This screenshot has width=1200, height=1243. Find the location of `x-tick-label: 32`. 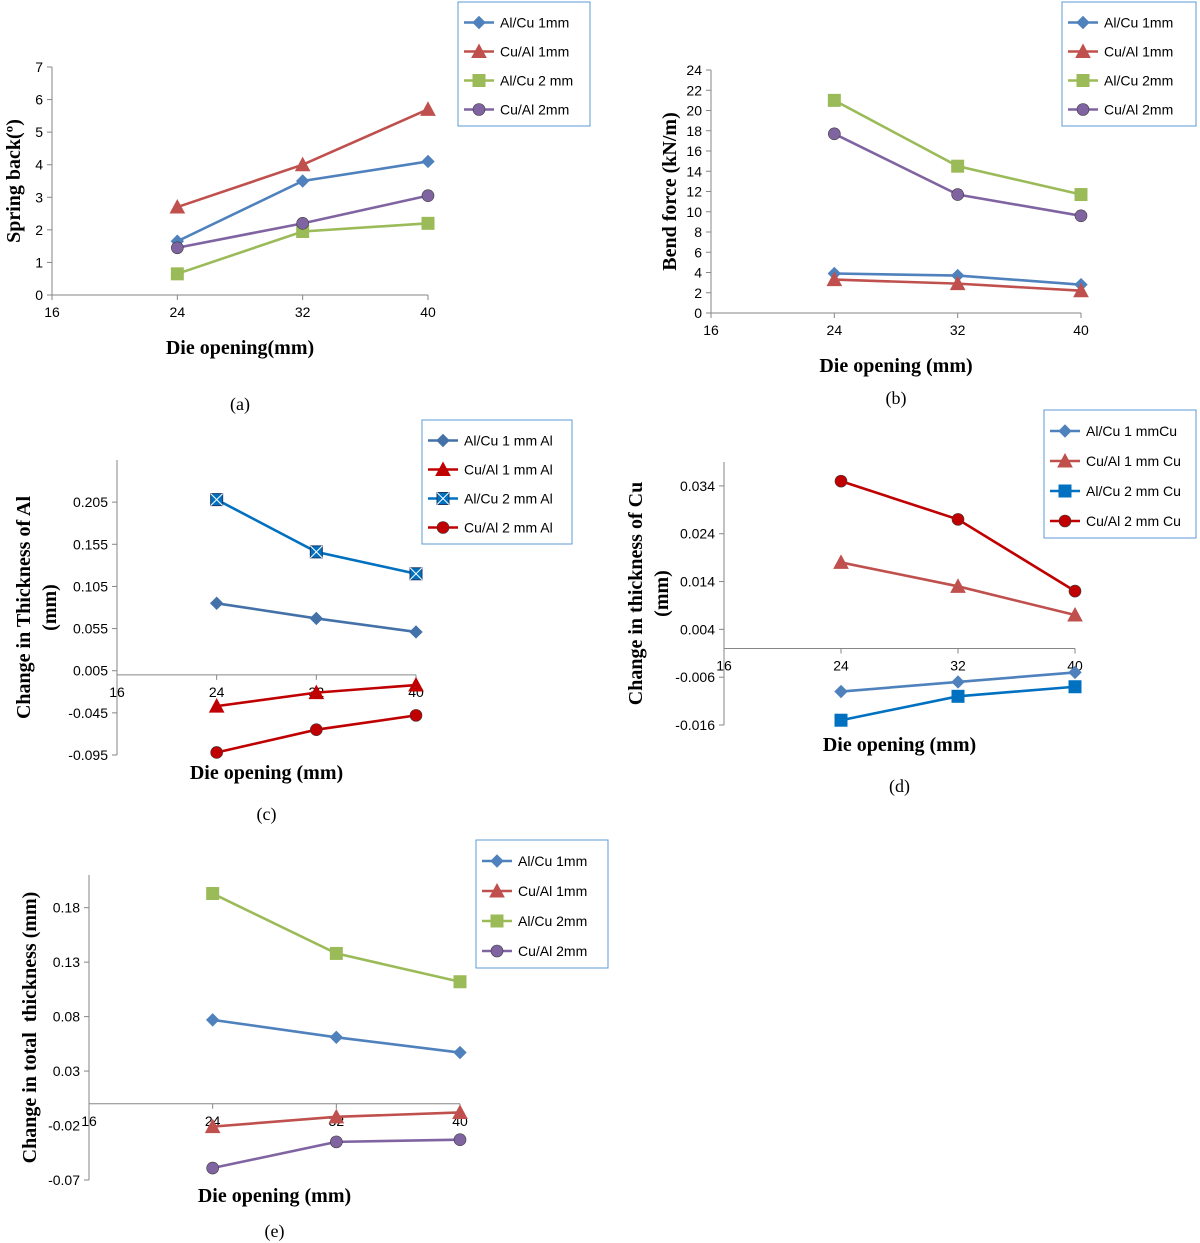

x-tick-label: 32 is located at coordinates (958, 330).